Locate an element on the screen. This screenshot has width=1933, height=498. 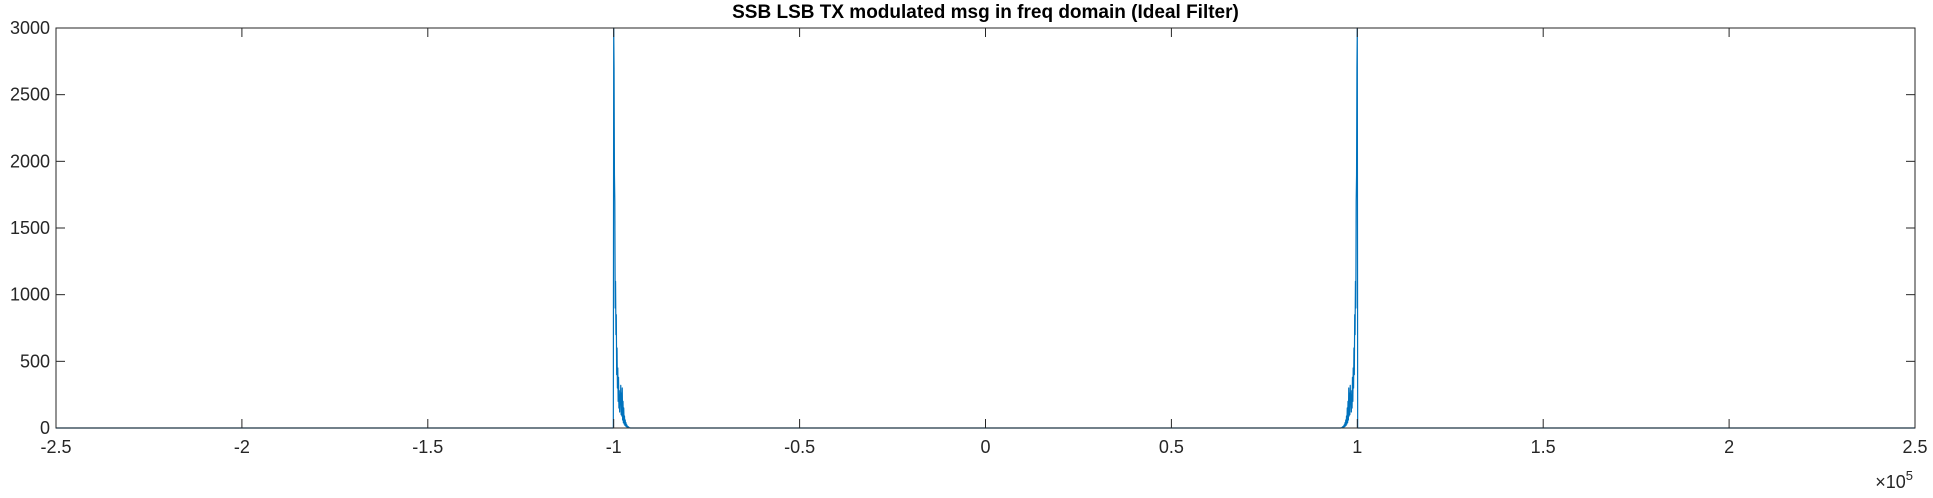
x-exponent-power: 5 is located at coordinates (1909, 475).